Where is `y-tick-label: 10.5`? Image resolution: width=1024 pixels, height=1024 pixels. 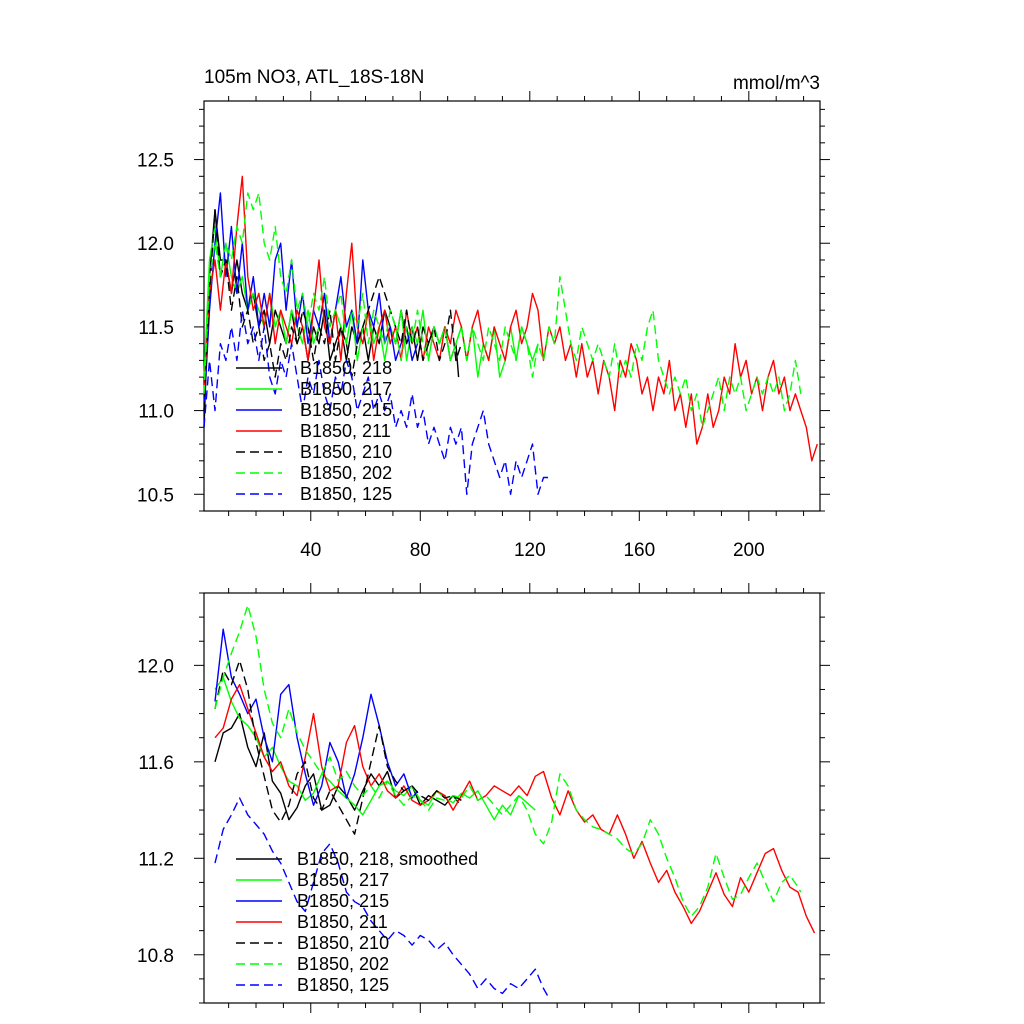 y-tick-label: 10.5 is located at coordinates (155, 495).